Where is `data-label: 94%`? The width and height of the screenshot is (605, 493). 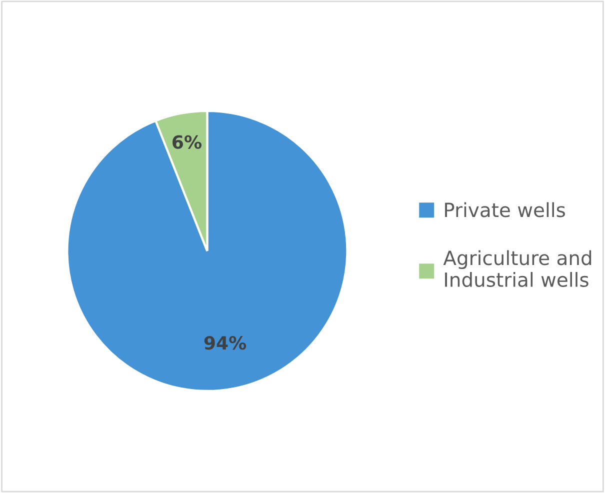
data-label: 94% is located at coordinates (225, 343).